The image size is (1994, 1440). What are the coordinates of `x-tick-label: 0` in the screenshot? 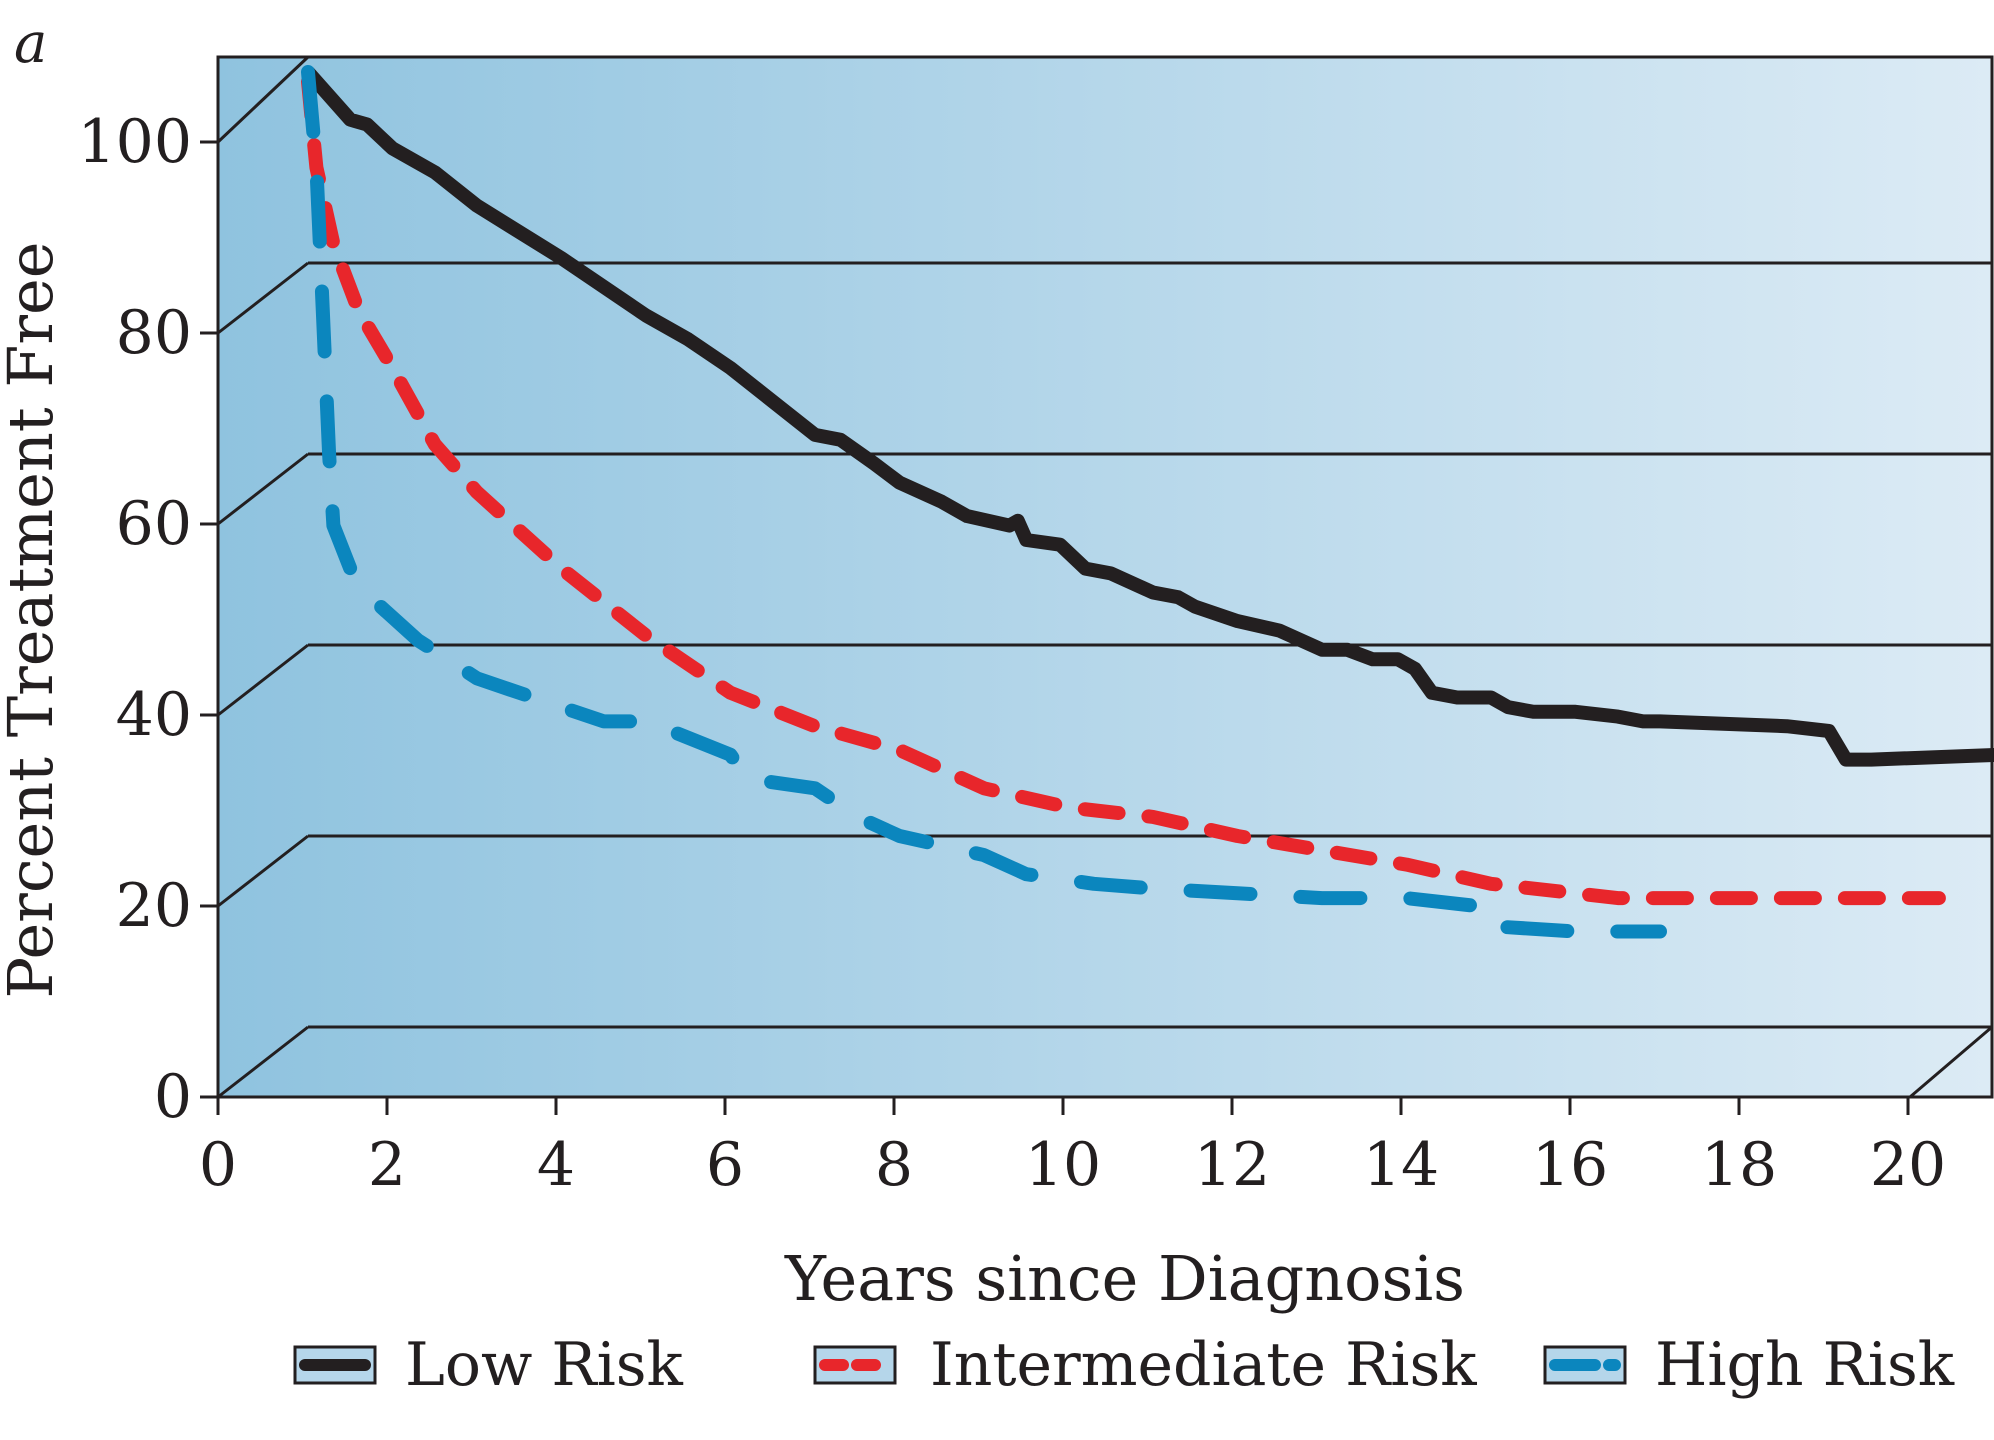 It's located at (218, 1165).